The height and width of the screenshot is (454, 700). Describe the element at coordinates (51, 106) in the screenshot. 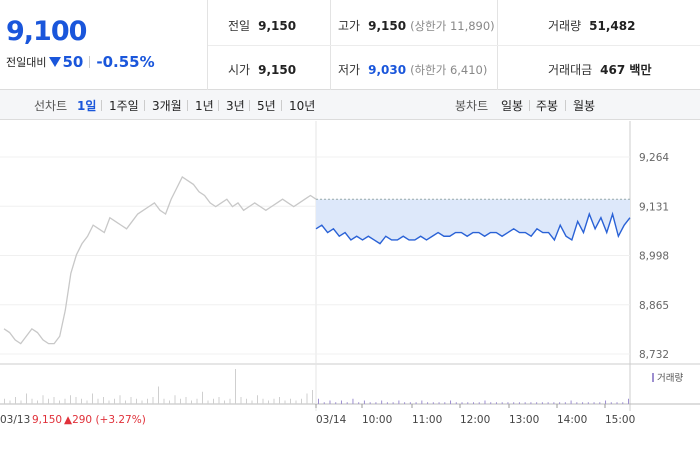

I see `line-chart-label: 선차트` at that location.